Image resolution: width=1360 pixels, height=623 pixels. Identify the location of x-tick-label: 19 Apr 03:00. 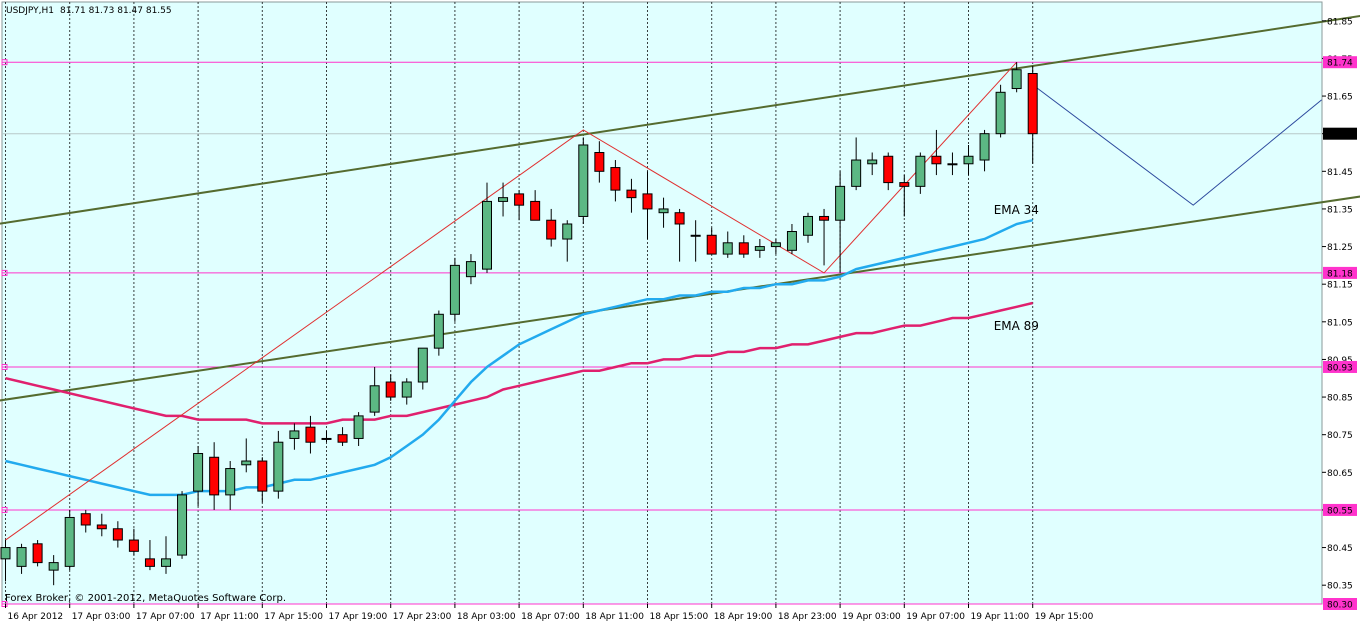
(871, 617).